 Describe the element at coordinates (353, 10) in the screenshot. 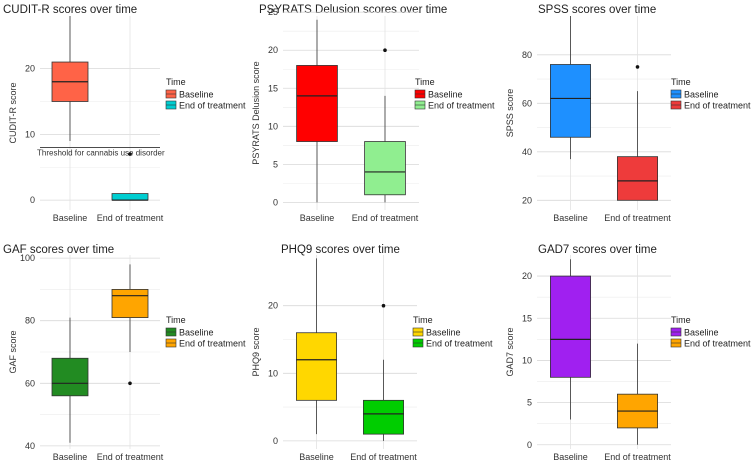

I see `chart-title: PSYRATS Delusion scores over time` at that location.